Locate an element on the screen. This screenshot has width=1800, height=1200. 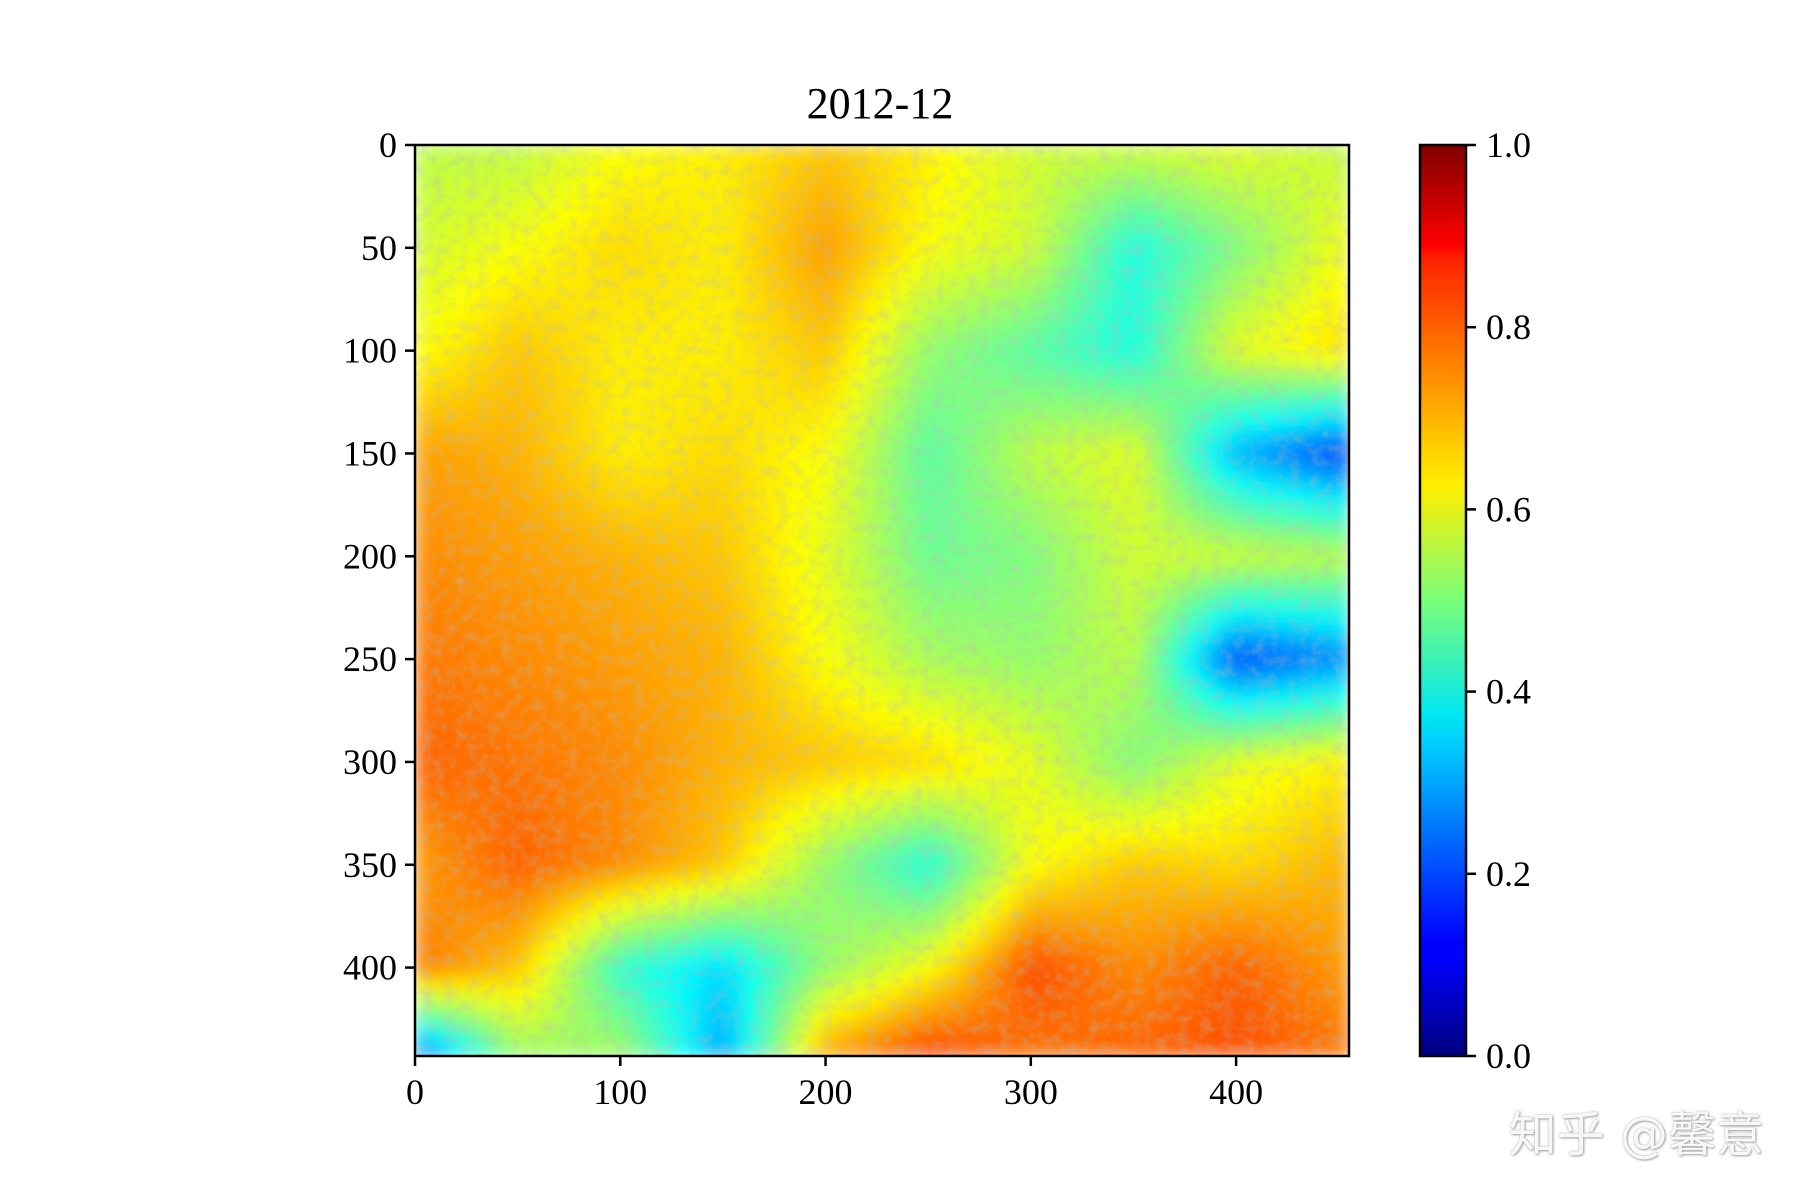
colorbar is located at coordinates (1443, 600).